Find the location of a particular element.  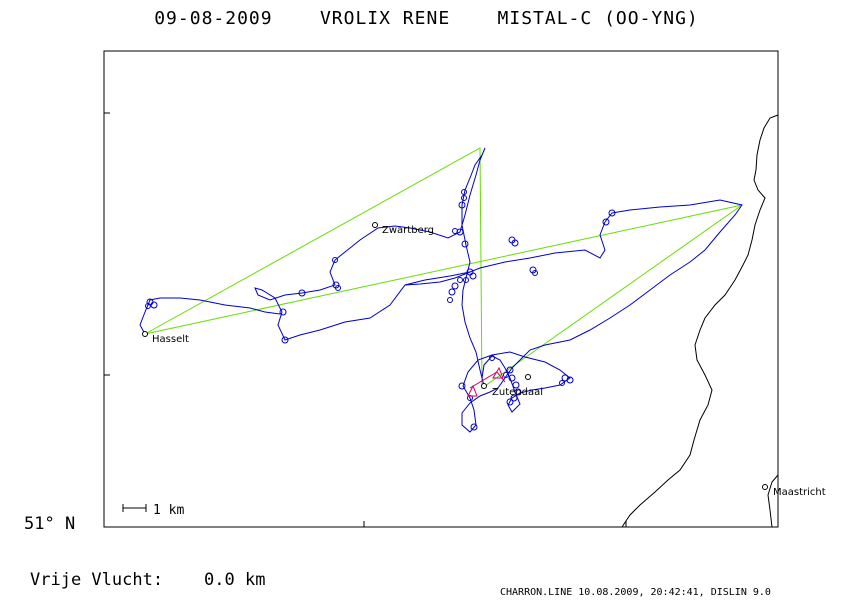

country-border-east is located at coordinates (773, 501).